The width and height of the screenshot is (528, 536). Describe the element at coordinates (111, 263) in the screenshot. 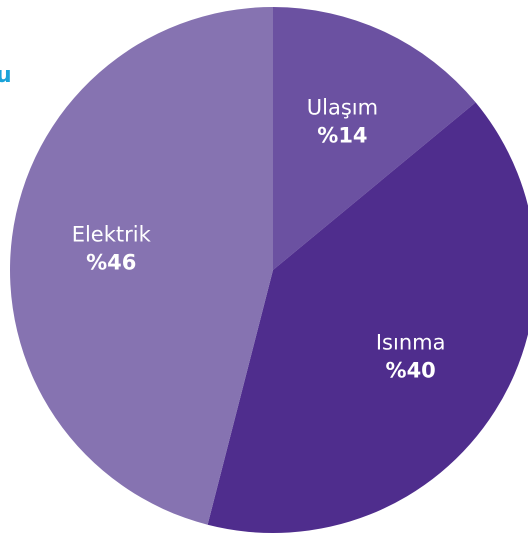

I see `slice-value-label: %46` at that location.